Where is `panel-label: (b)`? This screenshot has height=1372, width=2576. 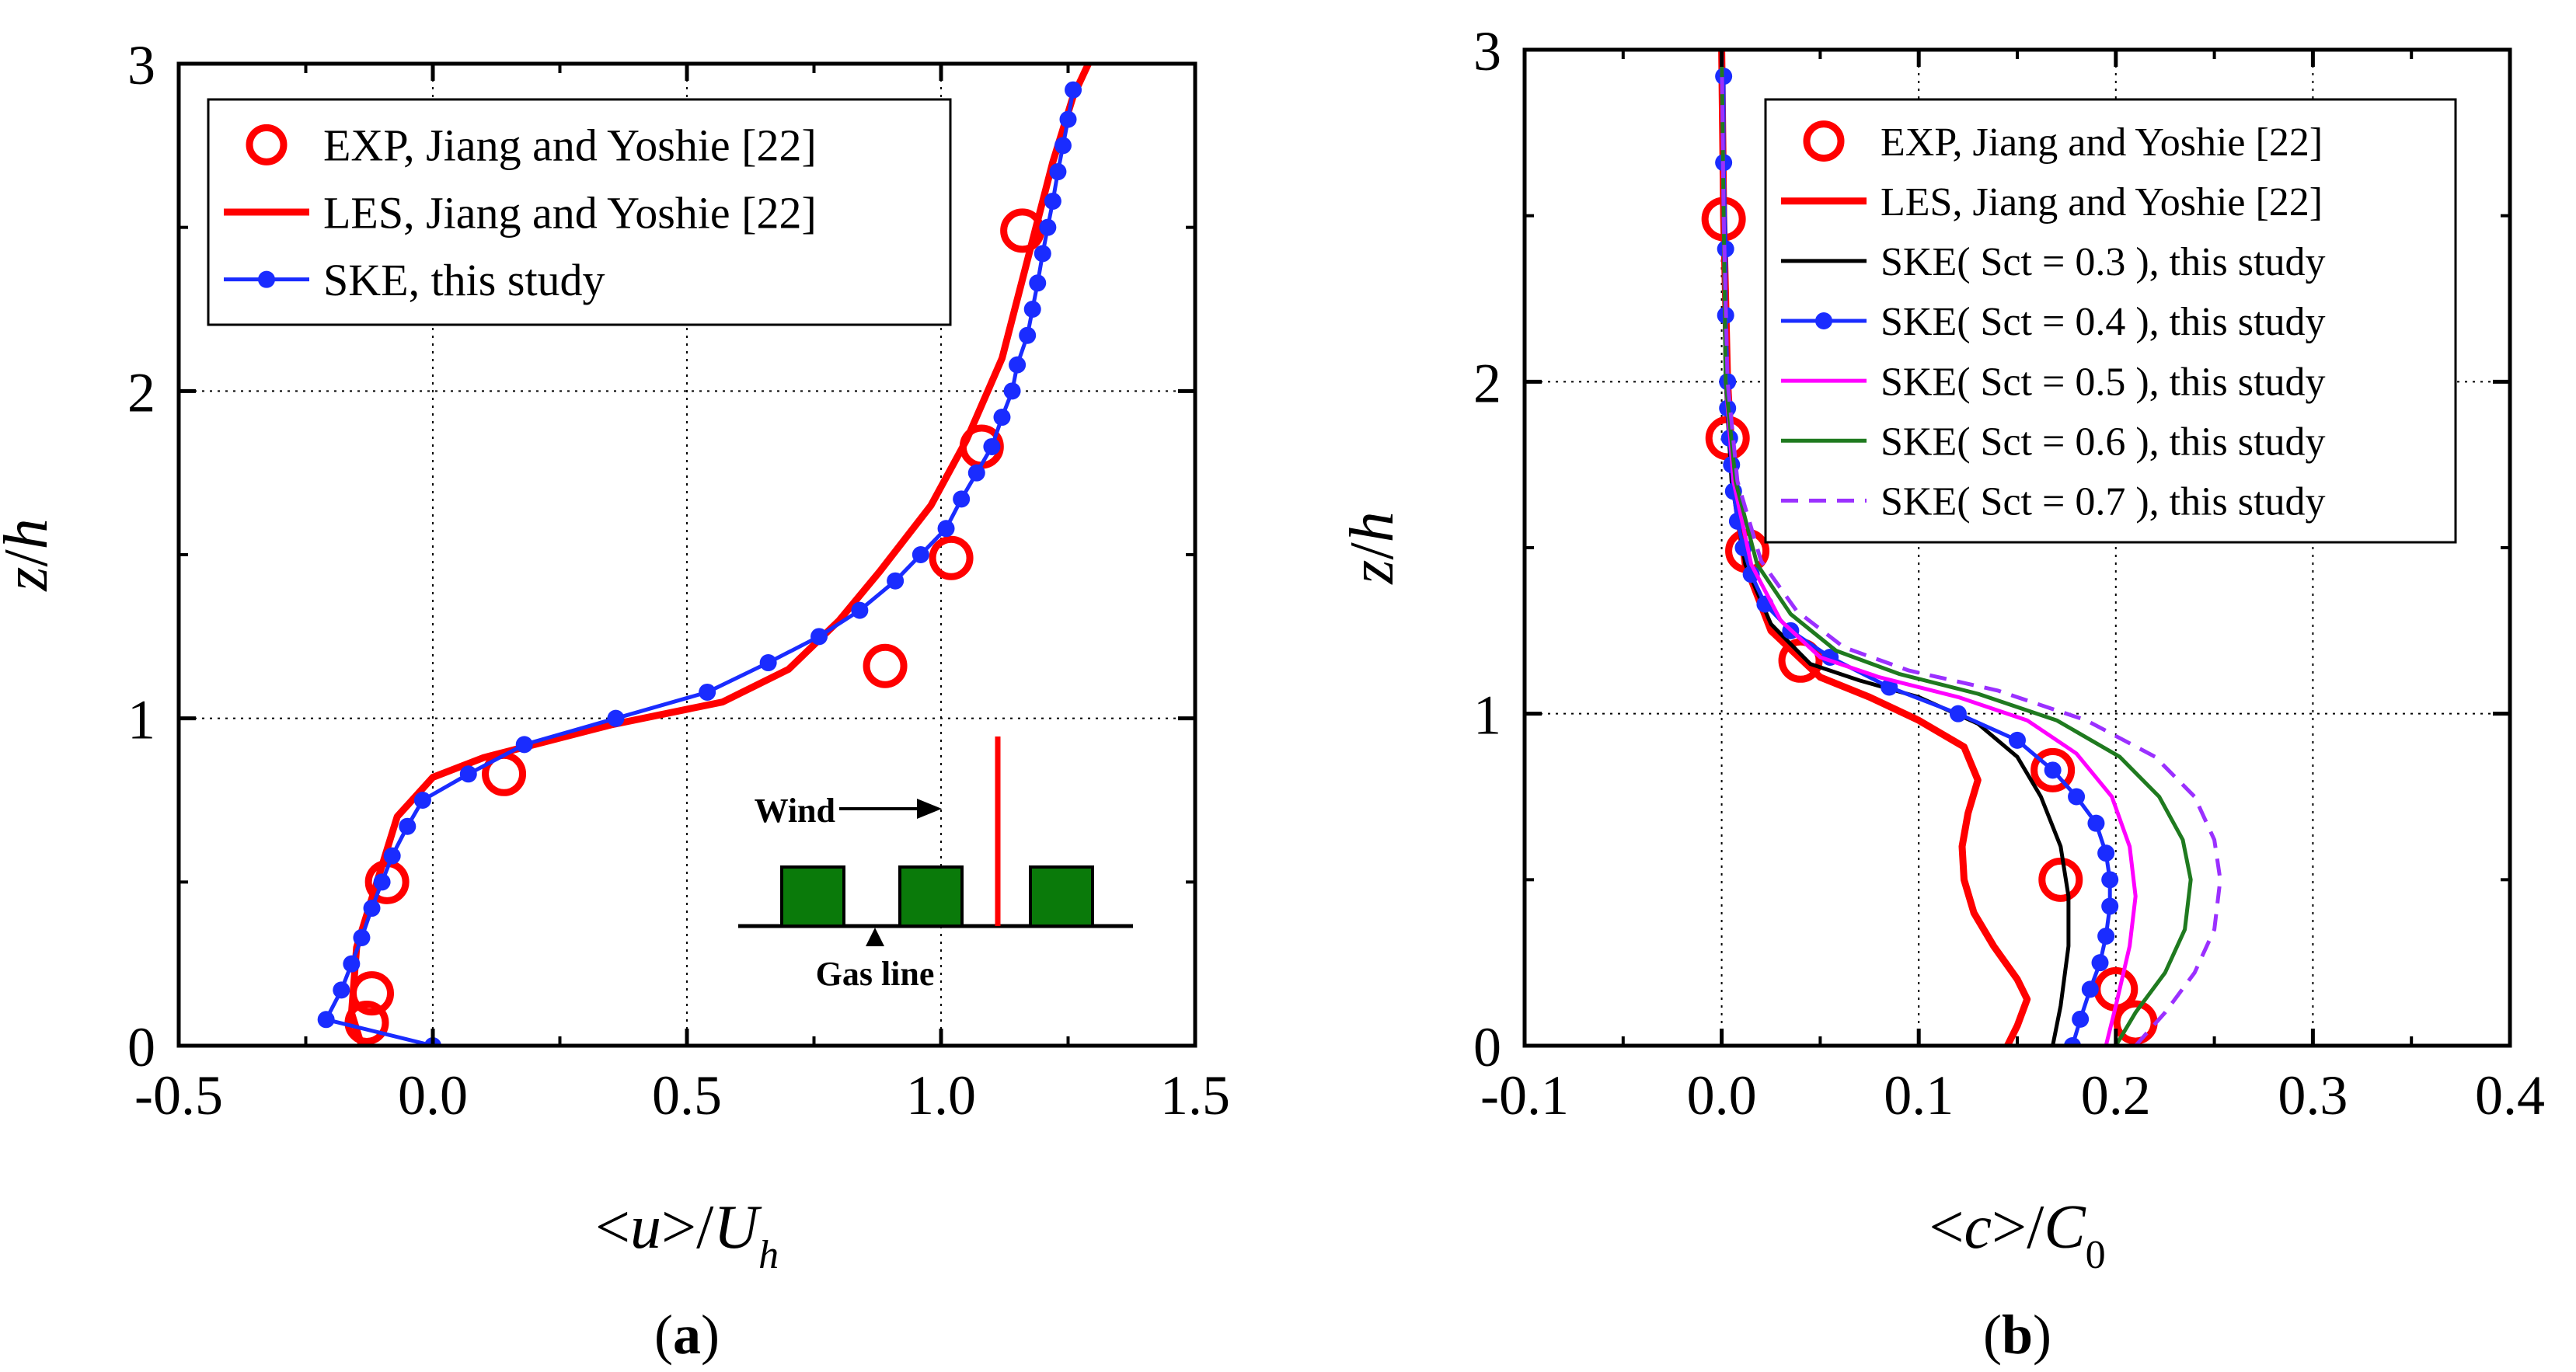
panel-label: (b) is located at coordinates (2017, 1335).